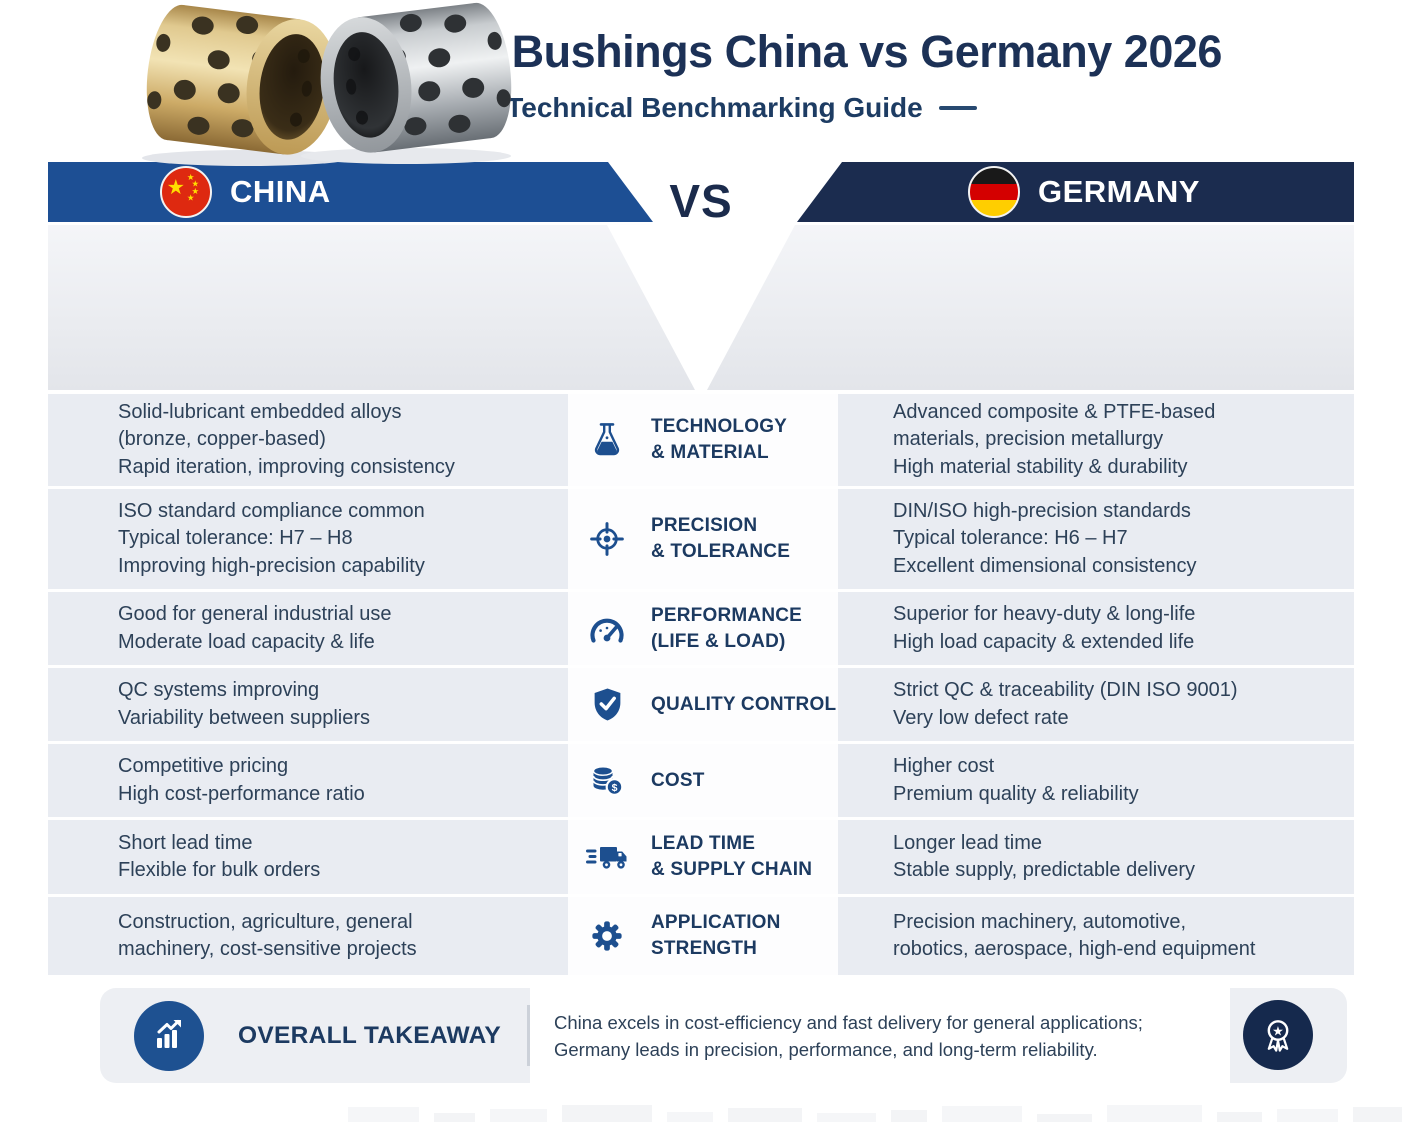 The height and width of the screenshot is (1122, 1402). I want to click on china-header-banner: ★ ★ ★ ★ ★ CHINA, so click(350, 192).